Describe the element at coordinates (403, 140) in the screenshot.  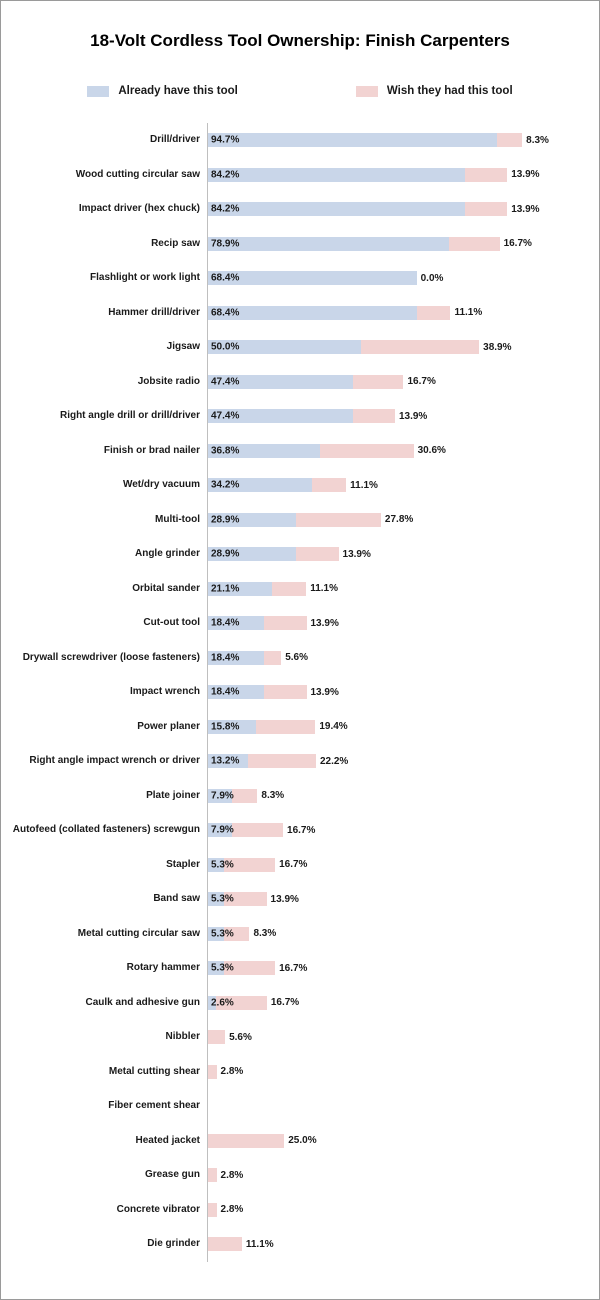
I see `bars-area: 8.3% 94.7%` at that location.